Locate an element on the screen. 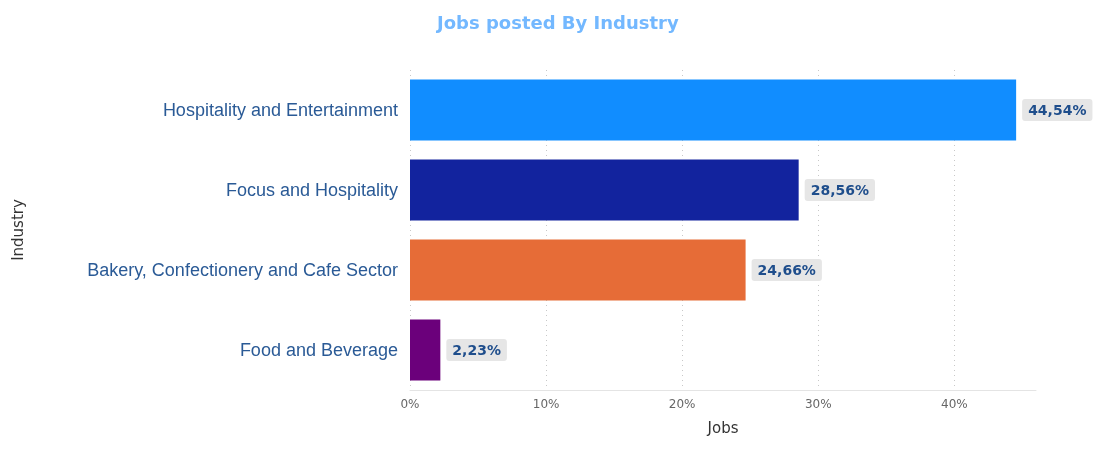 Image resolution: width=1096 pixels, height=457 pixels. data-label: 2,23% is located at coordinates (476, 350).